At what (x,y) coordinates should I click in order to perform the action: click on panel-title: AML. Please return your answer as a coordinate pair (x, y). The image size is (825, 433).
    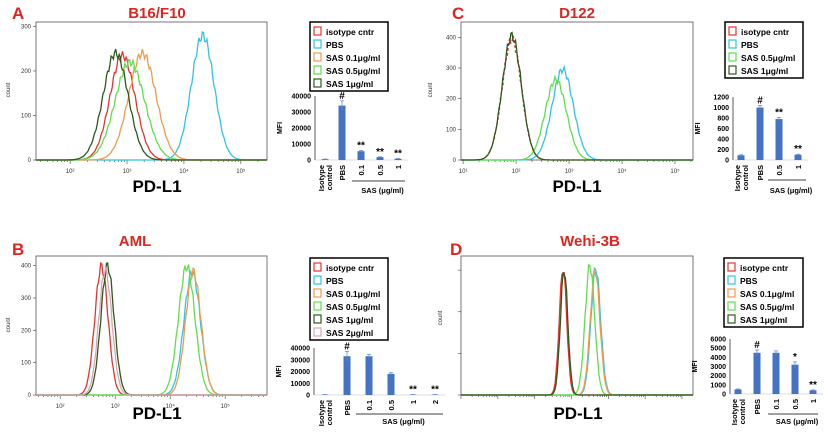
    Looking at the image, I should click on (135, 241).